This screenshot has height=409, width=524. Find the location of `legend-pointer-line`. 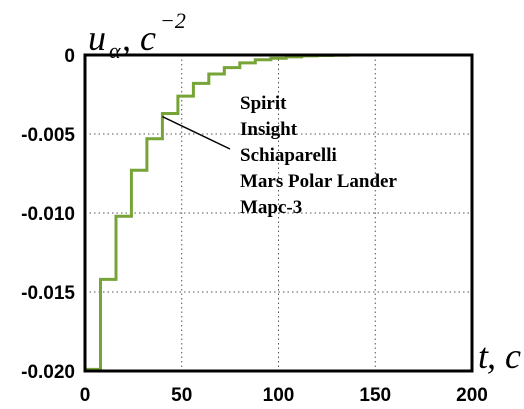

legend-pointer-line is located at coordinates (196, 132).